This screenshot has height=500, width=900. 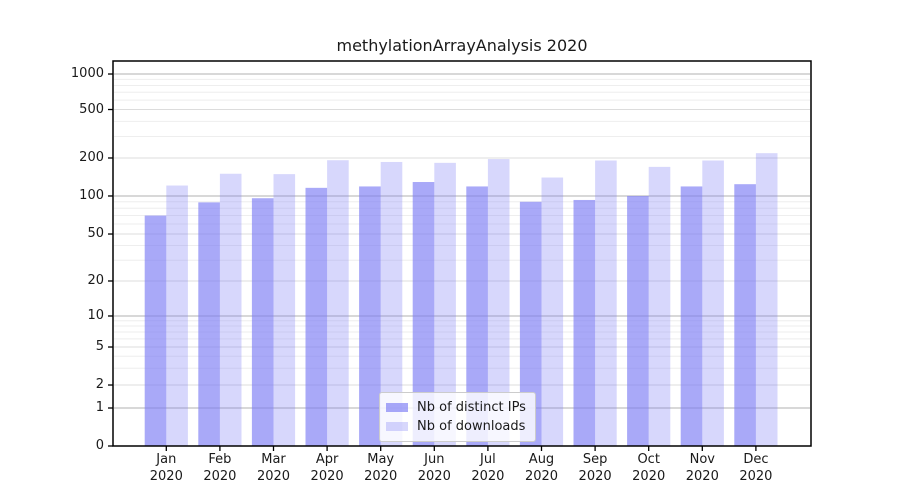 What do you see at coordinates (220, 468) in the screenshot?
I see `x-tick-label-feb: Feb 2020` at bounding box center [220, 468].